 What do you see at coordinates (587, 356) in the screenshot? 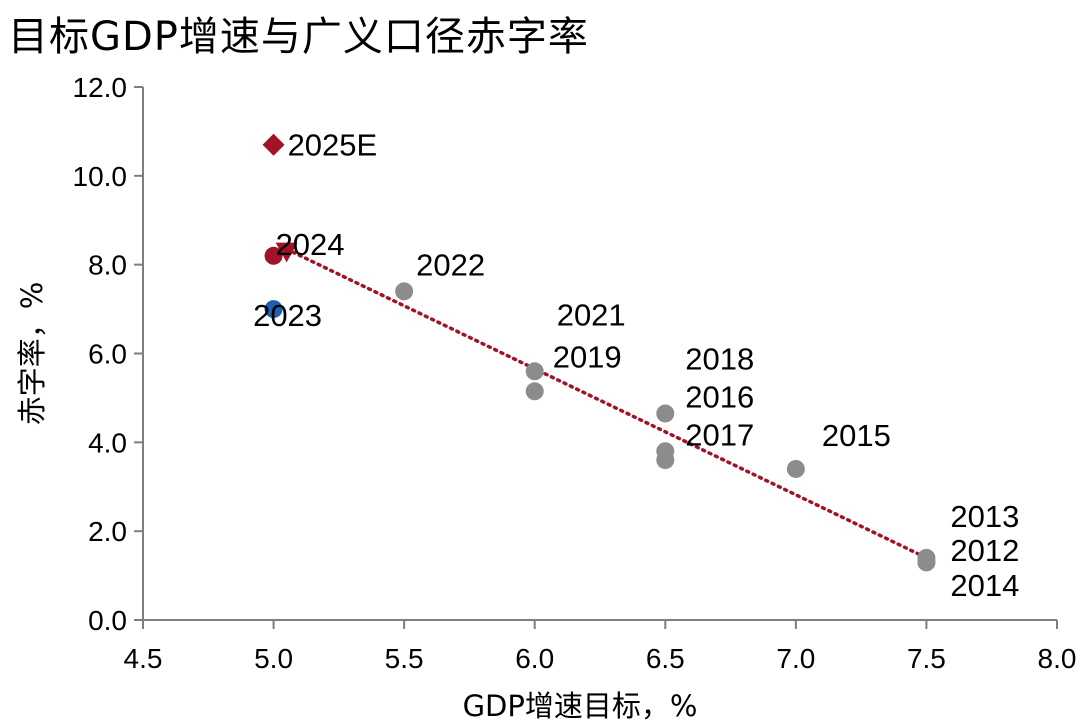
I see `point-label-2019: 2019` at bounding box center [587, 356].